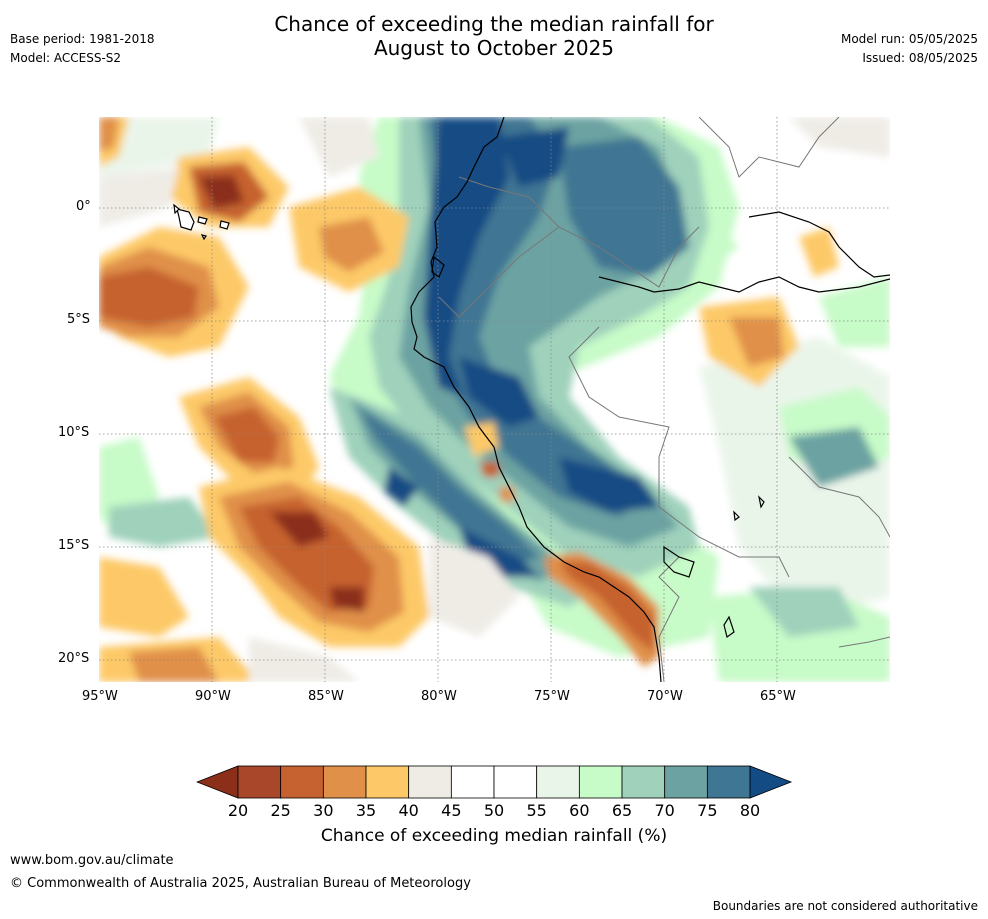 This screenshot has height=919, width=988. I want to click on colorbar-tick-label: 65, so click(622, 810).